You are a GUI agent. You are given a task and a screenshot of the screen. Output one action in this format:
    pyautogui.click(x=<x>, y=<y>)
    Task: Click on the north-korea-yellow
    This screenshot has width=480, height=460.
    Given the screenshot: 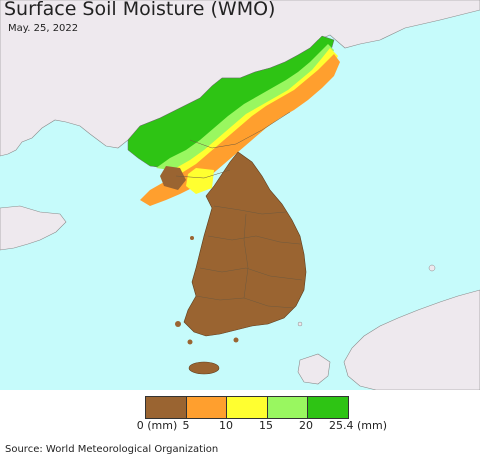 What is the action you would take?
    pyautogui.click(x=255, y=112)
    